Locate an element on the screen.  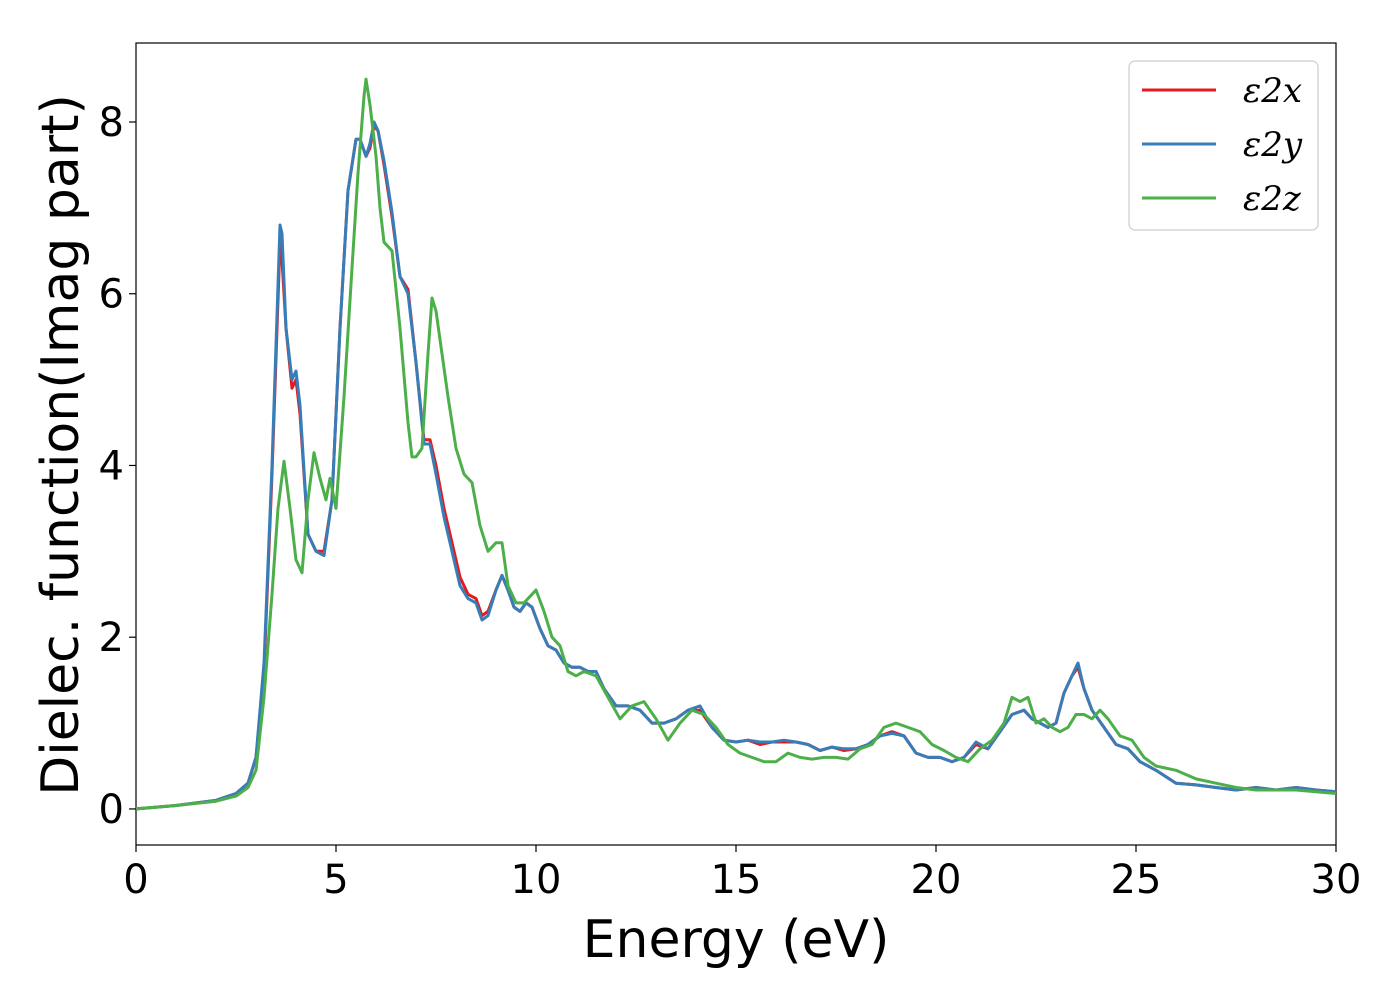
legend-box is located at coordinates (1223, 145).